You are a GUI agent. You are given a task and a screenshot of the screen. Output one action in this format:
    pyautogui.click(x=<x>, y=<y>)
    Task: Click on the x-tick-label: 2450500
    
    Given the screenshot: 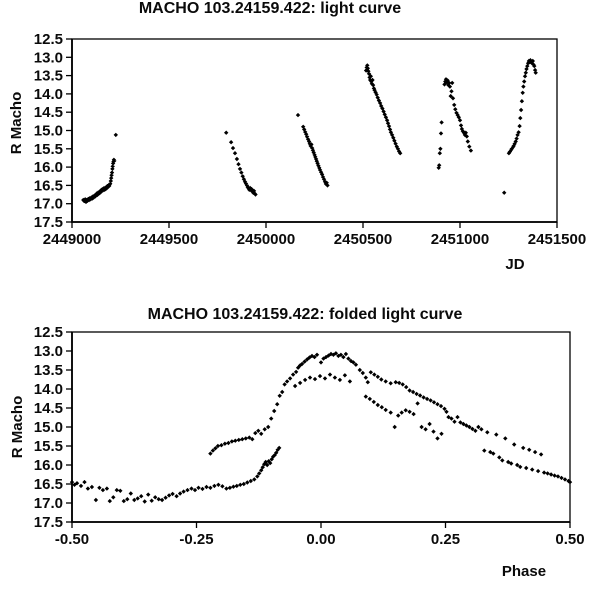 What is the action you would take?
    pyautogui.click(x=363, y=239)
    